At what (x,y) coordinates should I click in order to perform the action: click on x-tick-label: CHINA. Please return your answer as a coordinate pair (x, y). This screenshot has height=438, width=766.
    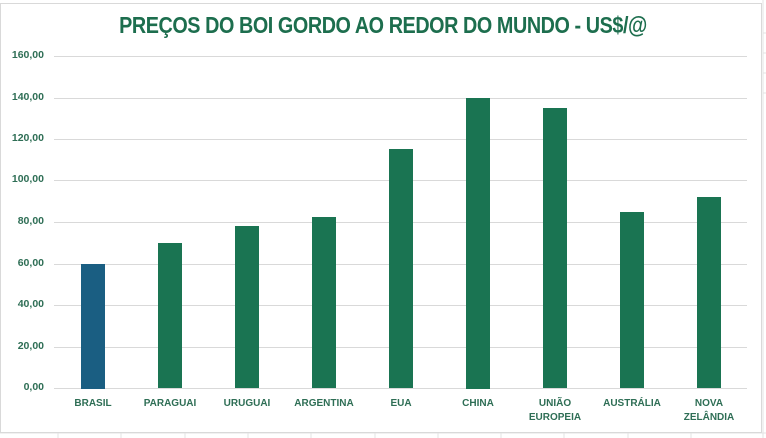
    Looking at the image, I should click on (478, 404).